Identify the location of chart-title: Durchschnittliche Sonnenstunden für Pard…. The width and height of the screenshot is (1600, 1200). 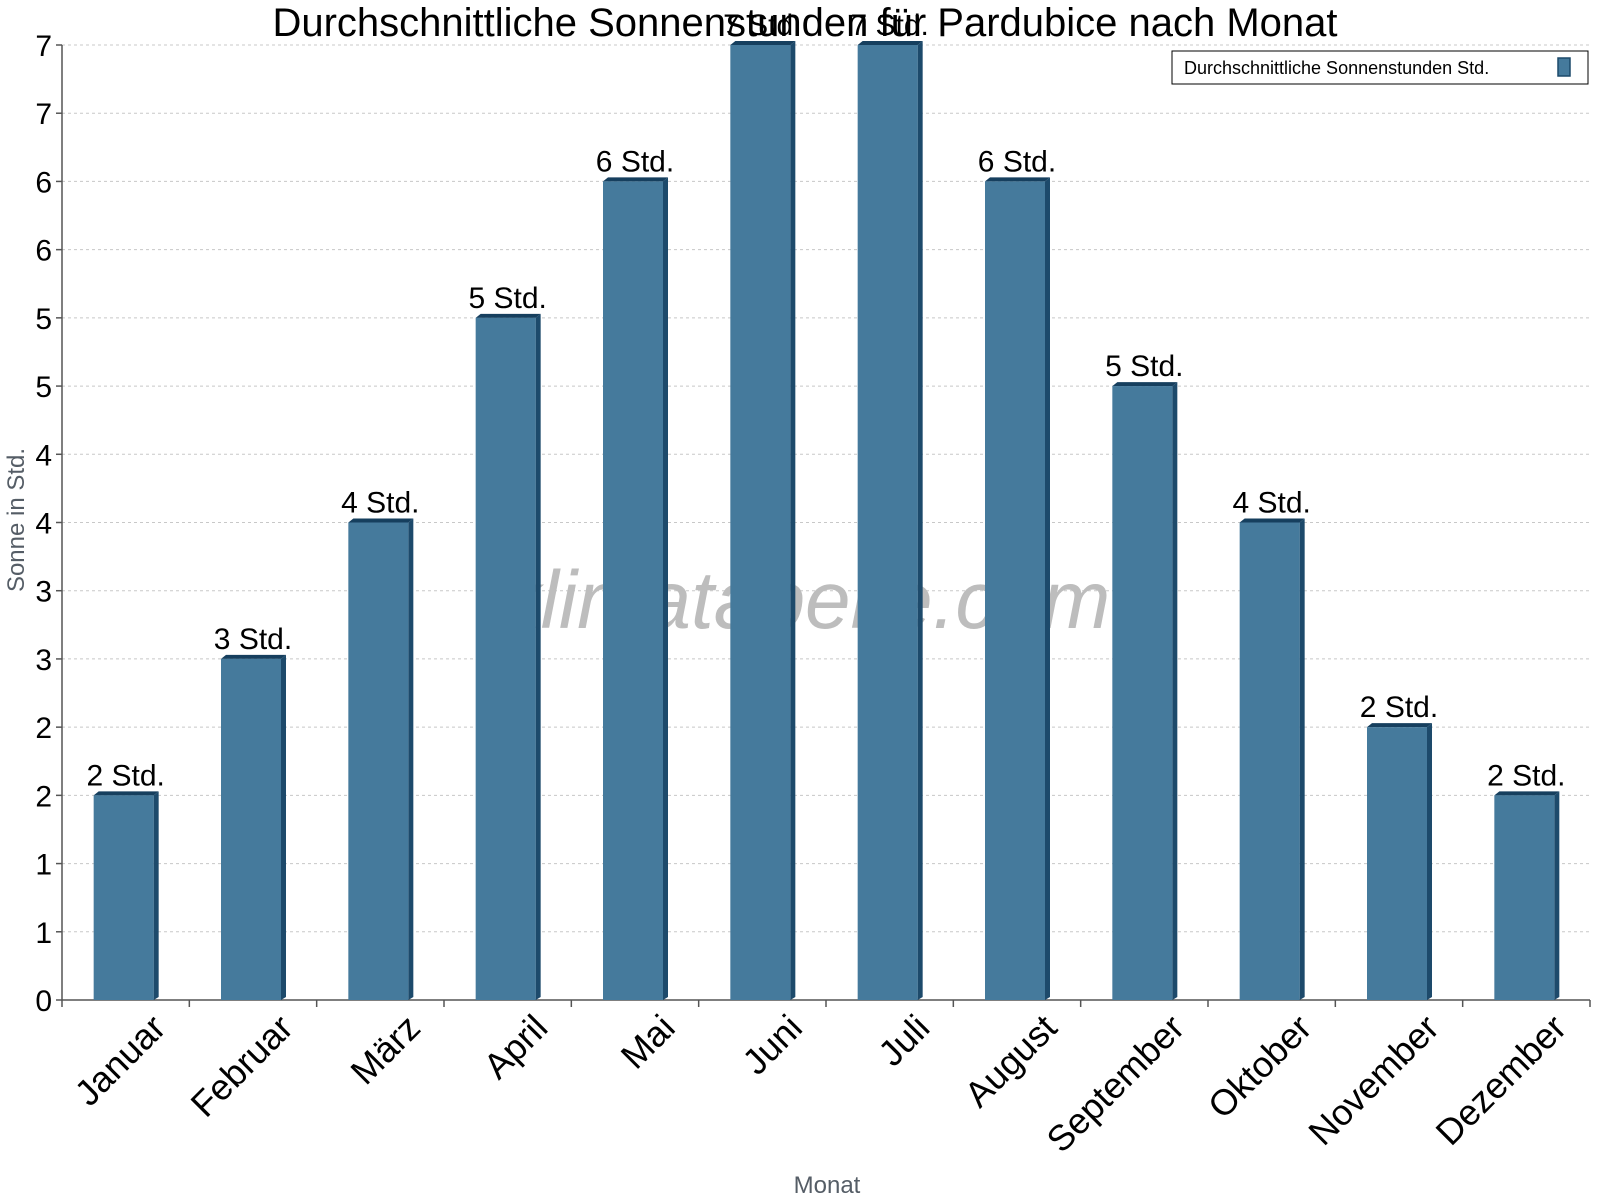
(804, 23).